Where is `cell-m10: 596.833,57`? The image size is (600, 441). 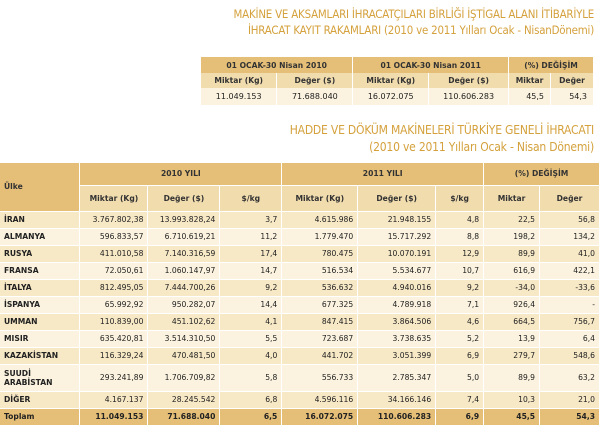
cell-m10: 596.833,57 is located at coordinates (114, 237).